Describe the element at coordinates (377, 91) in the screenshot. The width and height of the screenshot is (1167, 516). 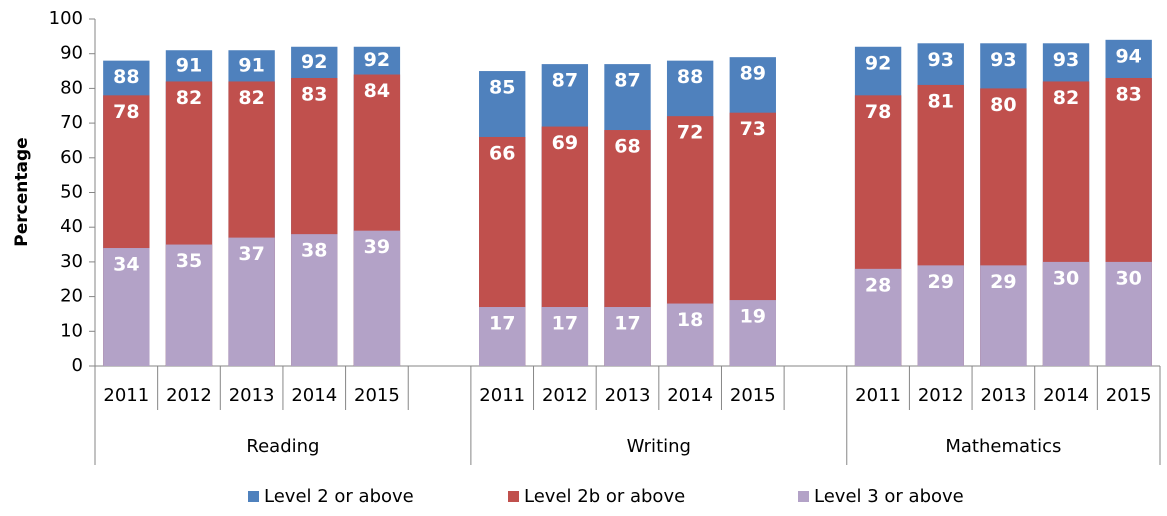
I see `value-label: 84` at that location.